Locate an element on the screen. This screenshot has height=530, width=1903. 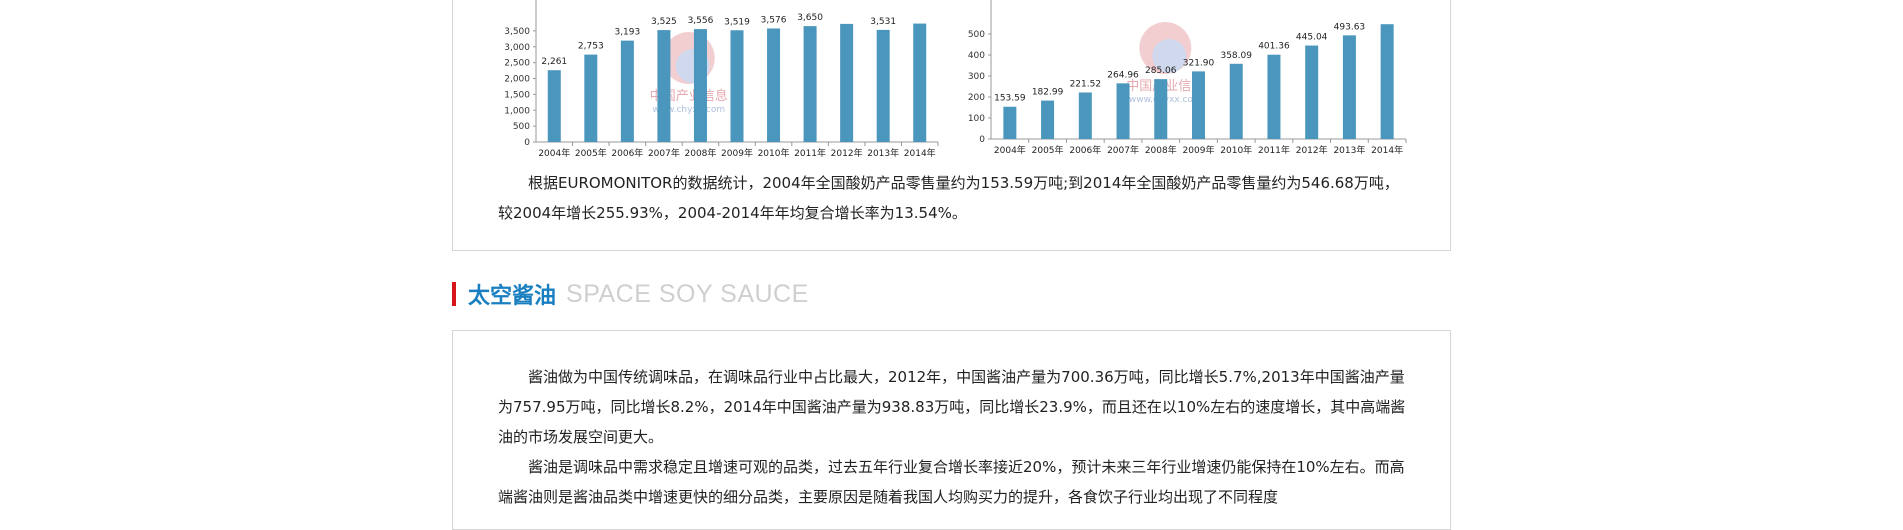
data-label: 153.59 is located at coordinates (1010, 99).